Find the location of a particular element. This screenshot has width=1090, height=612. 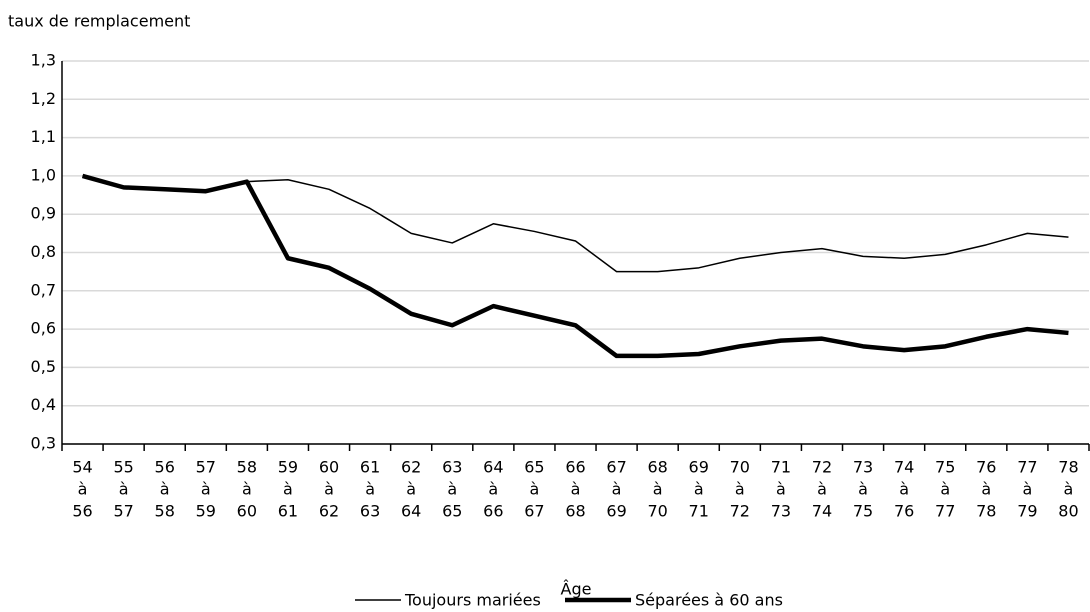

legend-label: Toujours mariées is located at coordinates (472, 600).